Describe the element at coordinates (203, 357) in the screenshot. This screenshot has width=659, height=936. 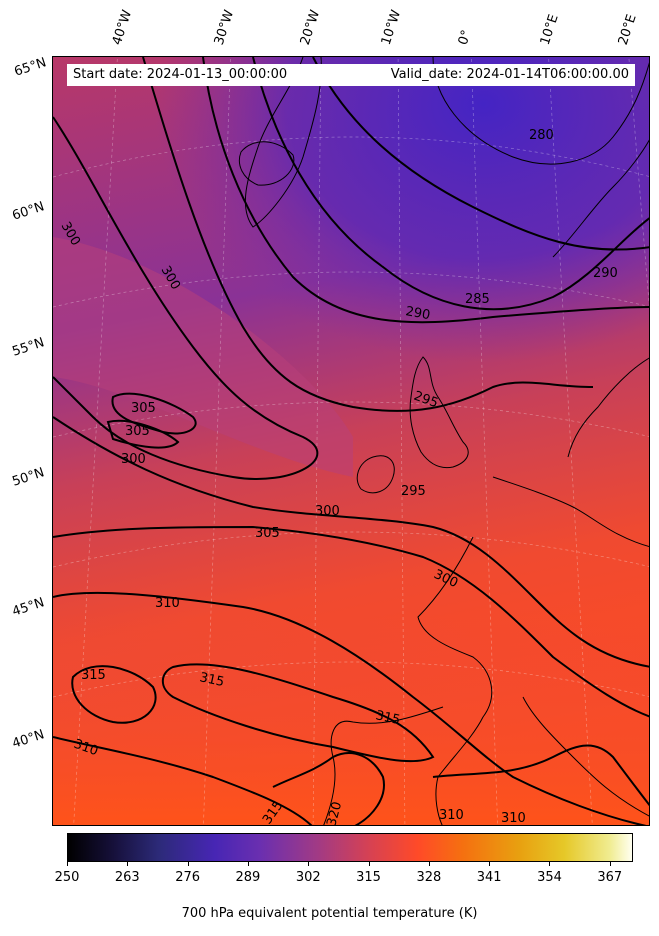
I see `warm-tongue-shading` at that location.